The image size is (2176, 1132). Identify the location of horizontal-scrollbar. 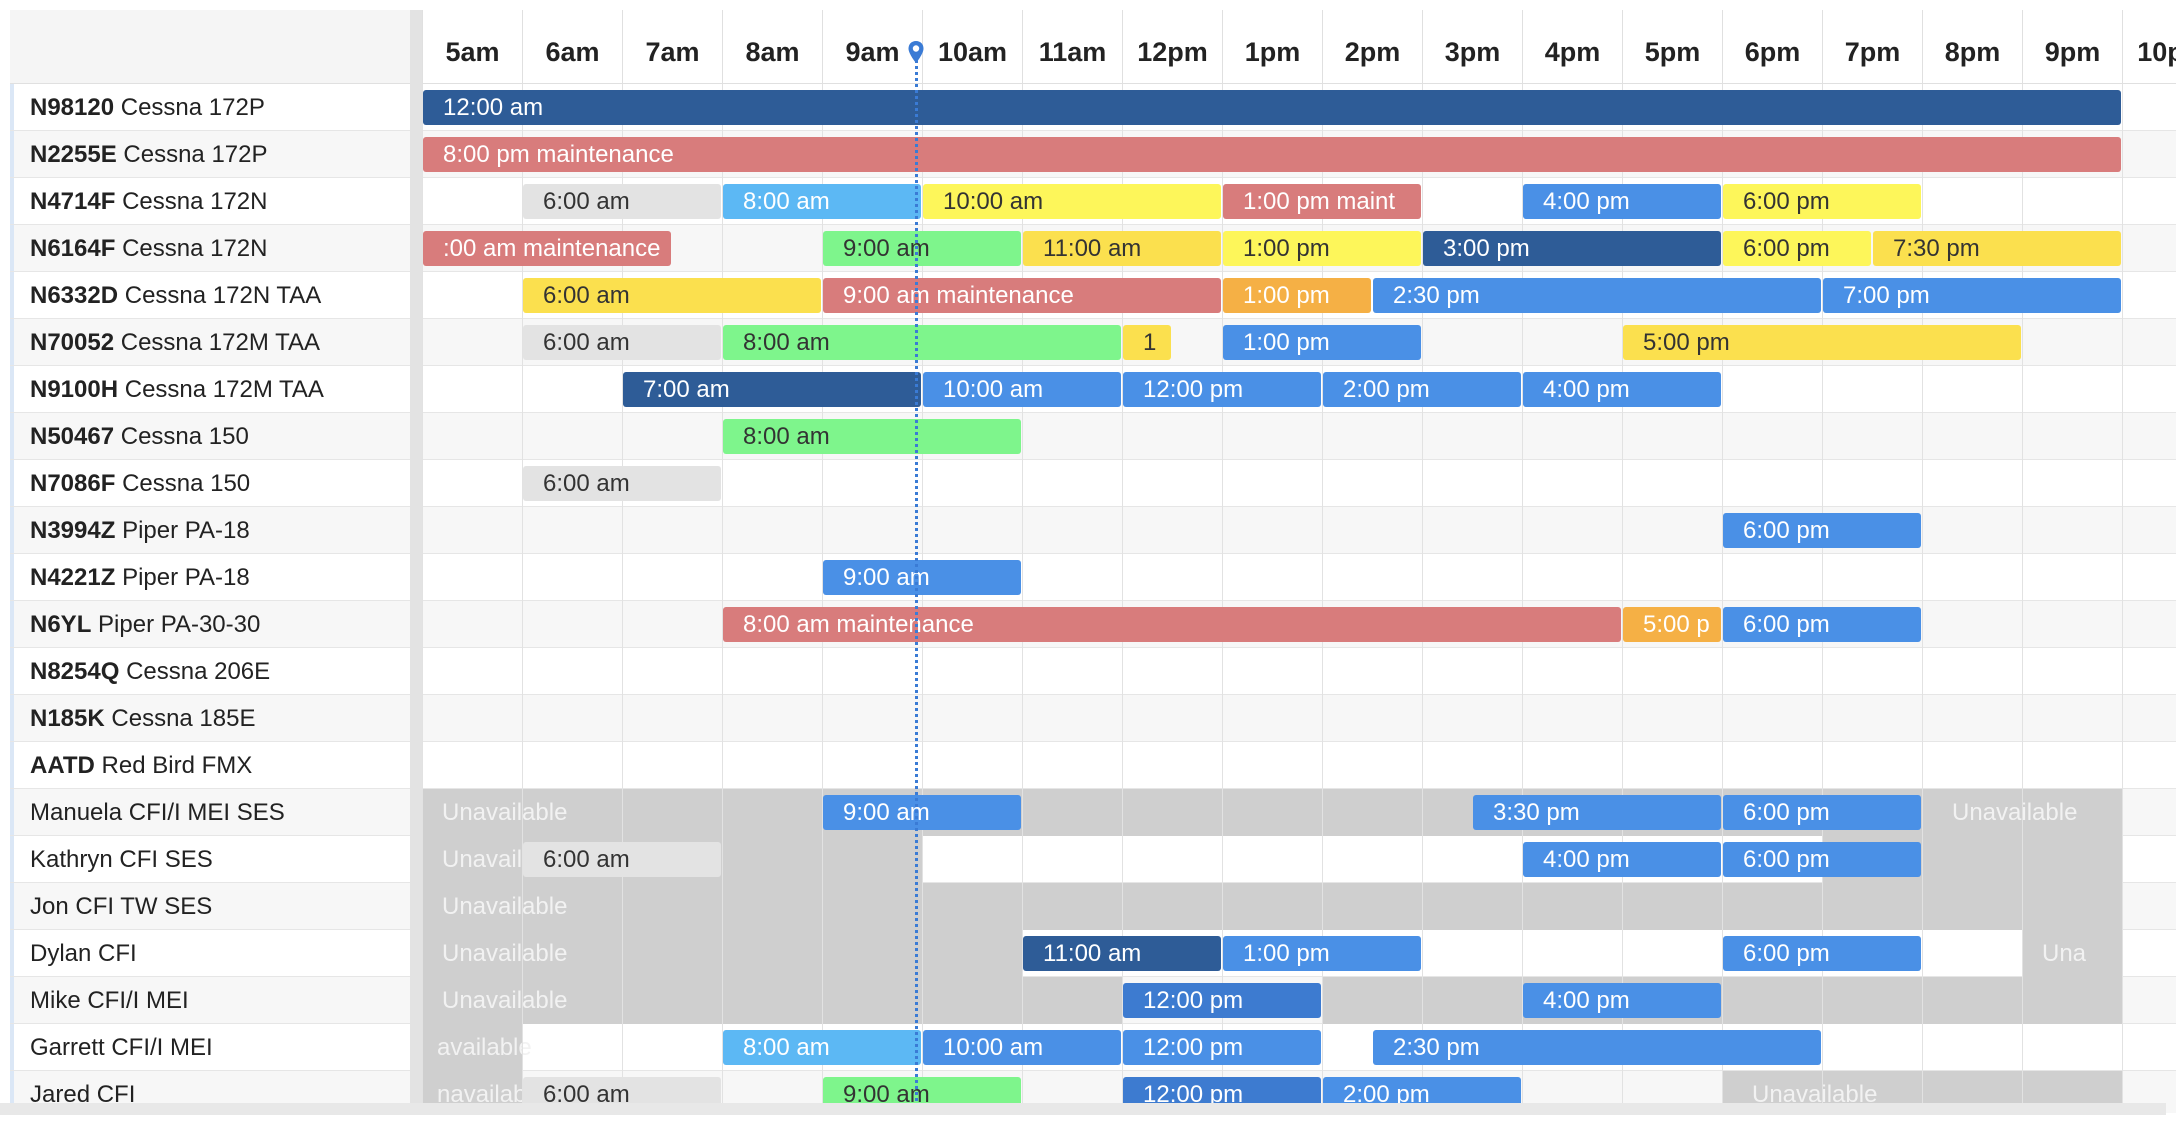
(1083, 1109).